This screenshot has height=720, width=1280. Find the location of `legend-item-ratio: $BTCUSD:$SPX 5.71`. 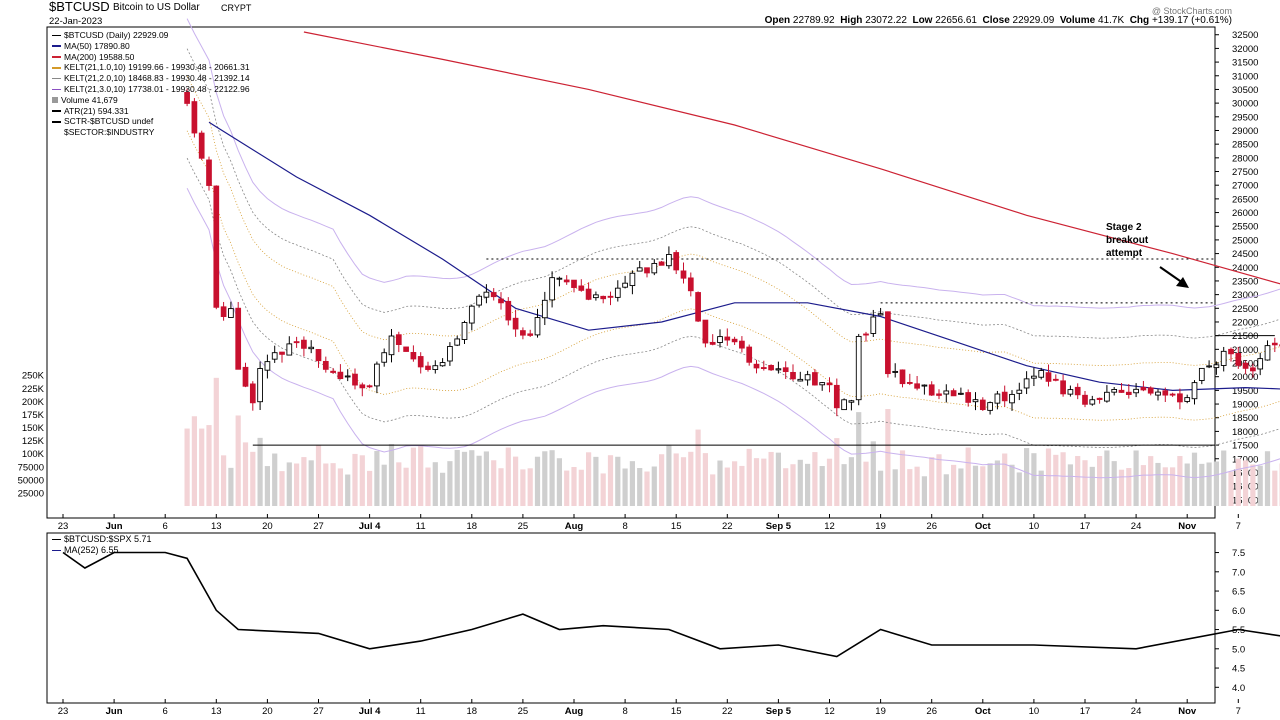

legend-item-ratio: $BTCUSD:$SPX 5.71 is located at coordinates (102, 539).